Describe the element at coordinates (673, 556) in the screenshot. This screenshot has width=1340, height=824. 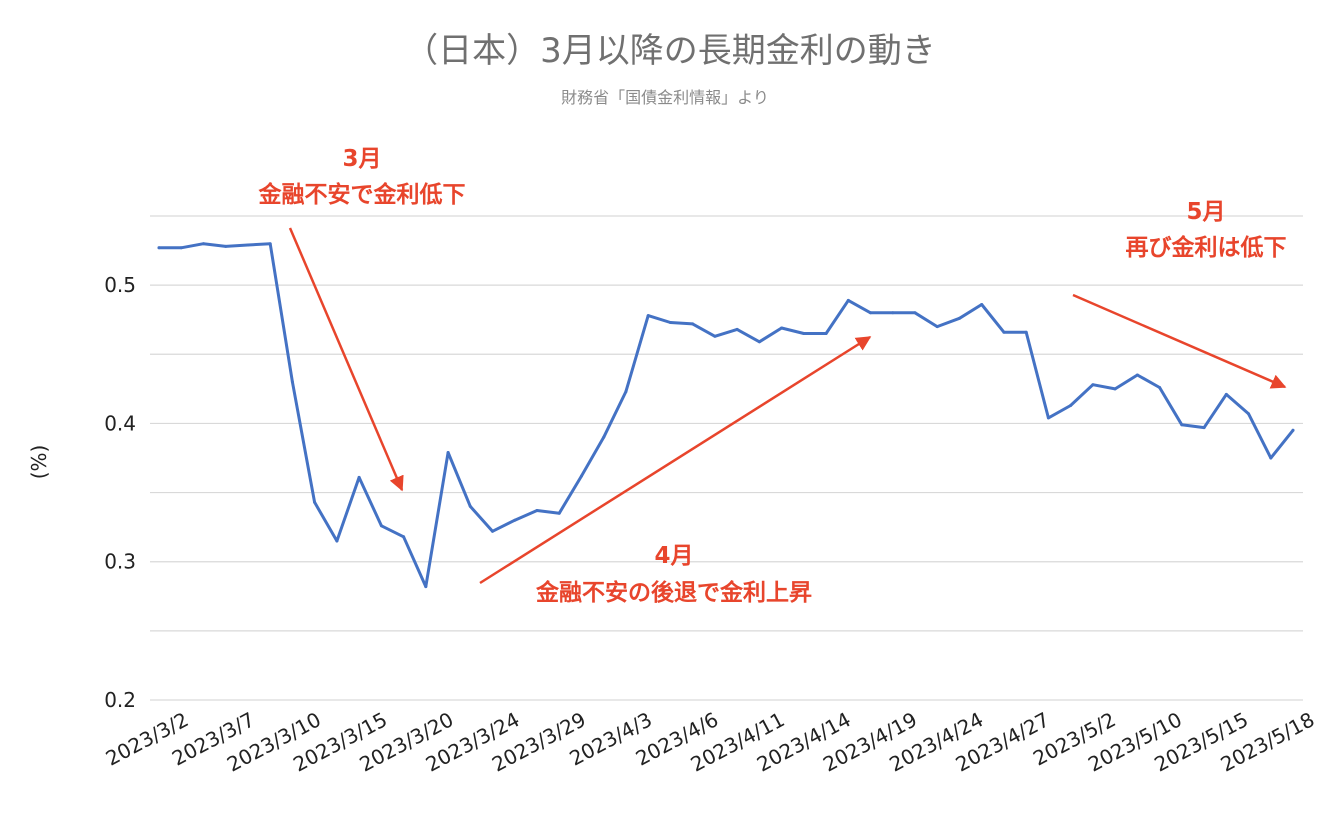
I see `annotation-text: 4月` at that location.